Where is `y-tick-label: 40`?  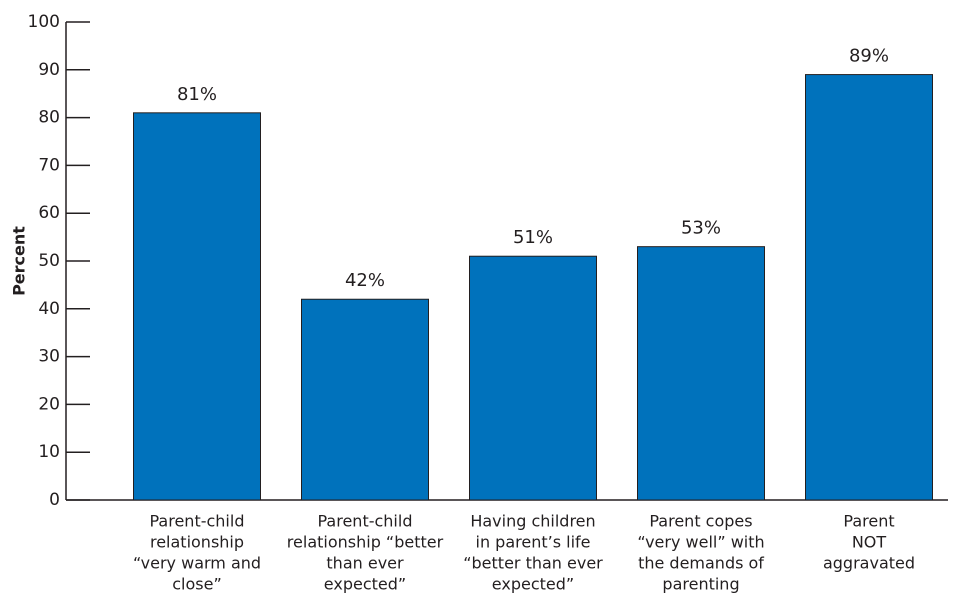
y-tick-label: 40 is located at coordinates (49, 309).